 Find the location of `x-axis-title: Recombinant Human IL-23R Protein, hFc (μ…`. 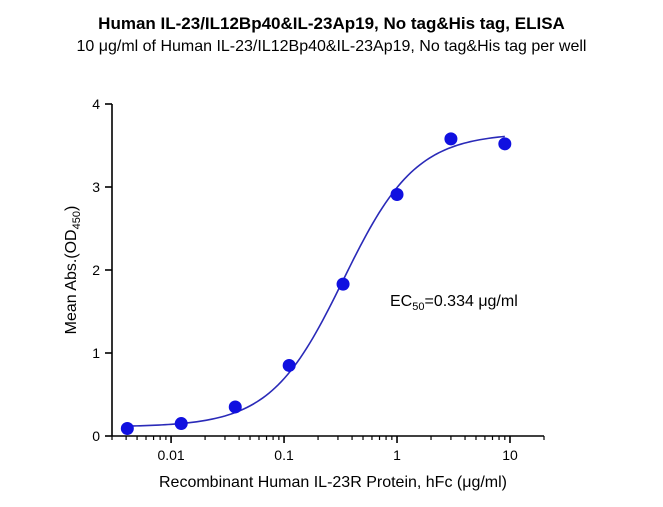

x-axis-title: Recombinant Human IL-23R Protein, hFc (μ… is located at coordinates (333, 482).